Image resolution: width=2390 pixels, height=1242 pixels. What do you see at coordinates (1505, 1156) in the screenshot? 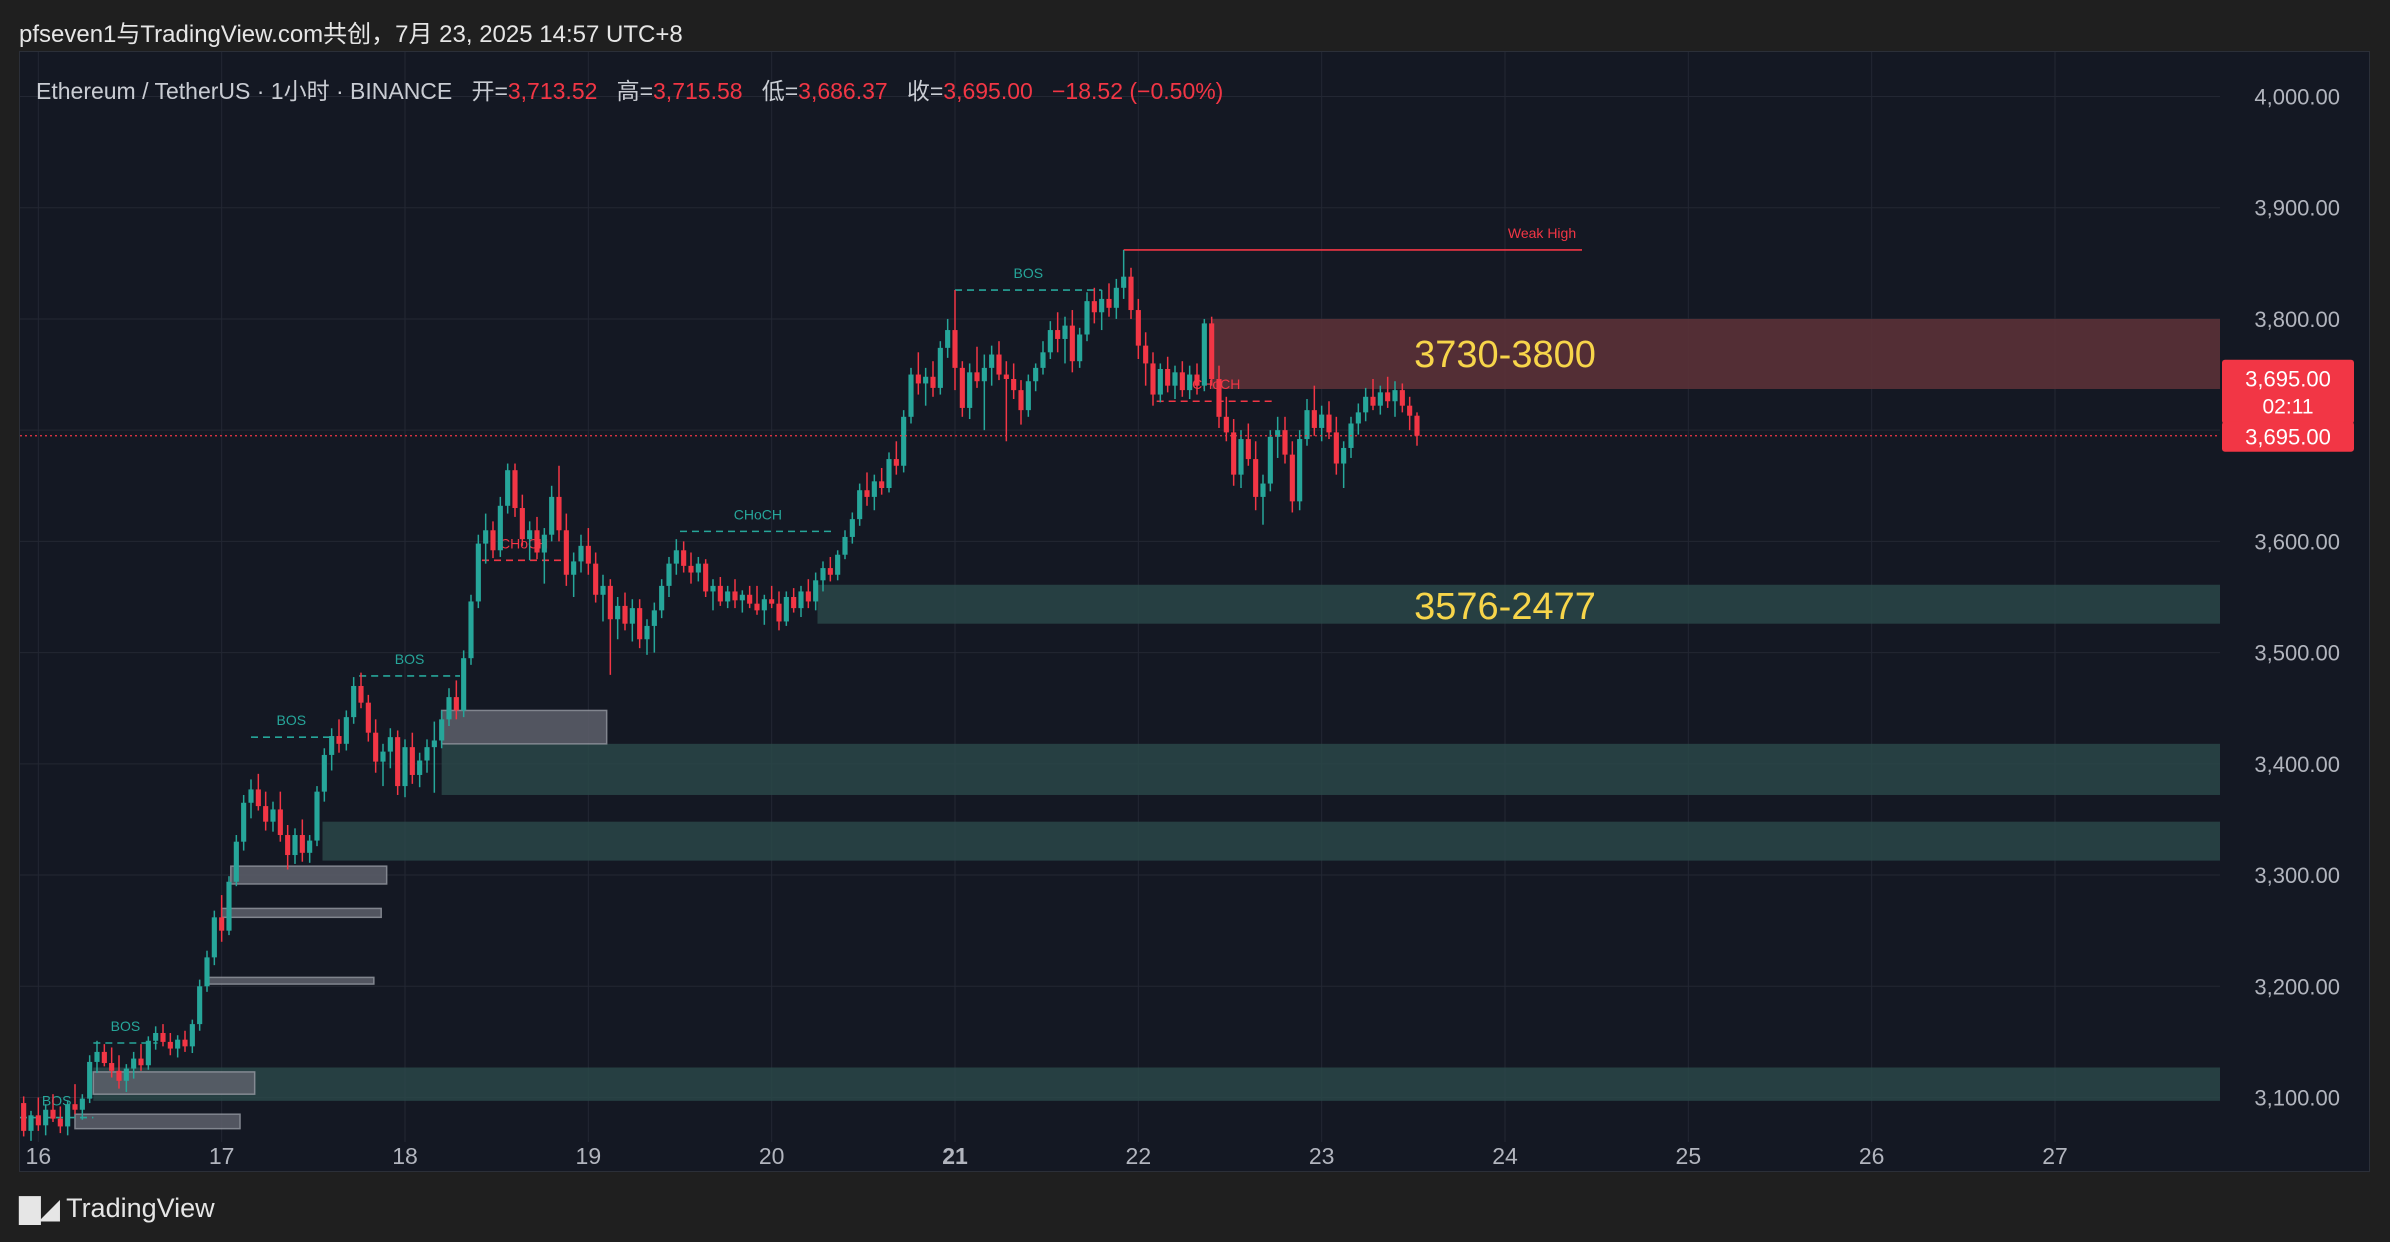
I see `x-tick-label: 24` at bounding box center [1505, 1156].